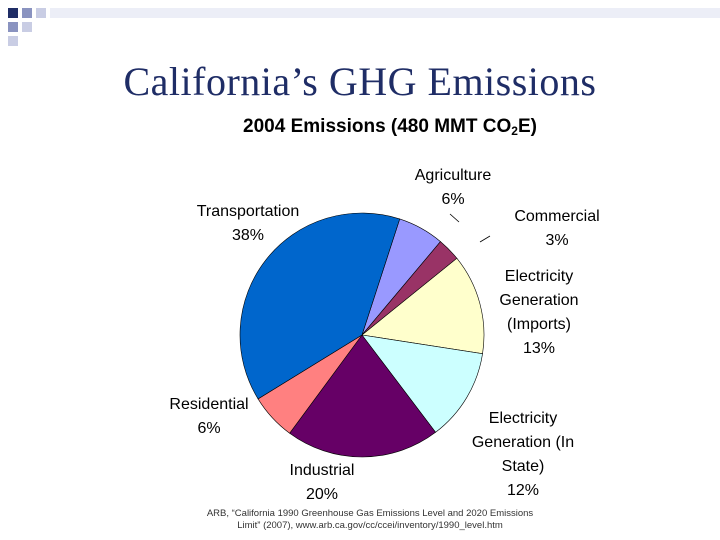  I want to click on pie-slice-electricity-generation-in-state, so click(422, 383).